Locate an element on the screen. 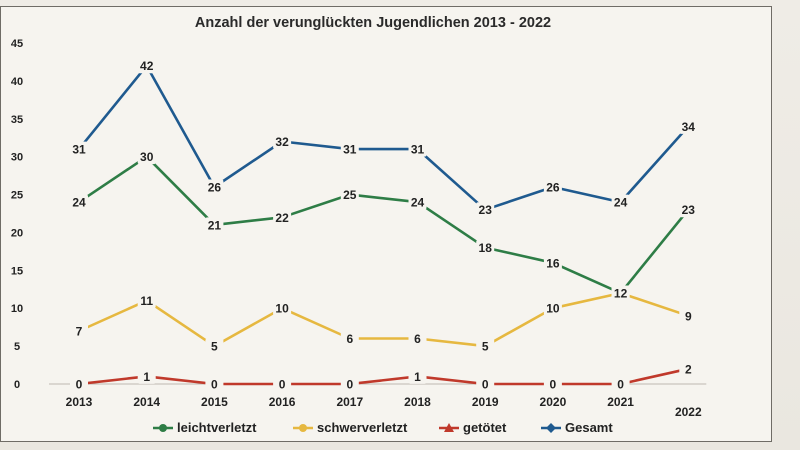  data-label-gesamt: 24 is located at coordinates (621, 203).